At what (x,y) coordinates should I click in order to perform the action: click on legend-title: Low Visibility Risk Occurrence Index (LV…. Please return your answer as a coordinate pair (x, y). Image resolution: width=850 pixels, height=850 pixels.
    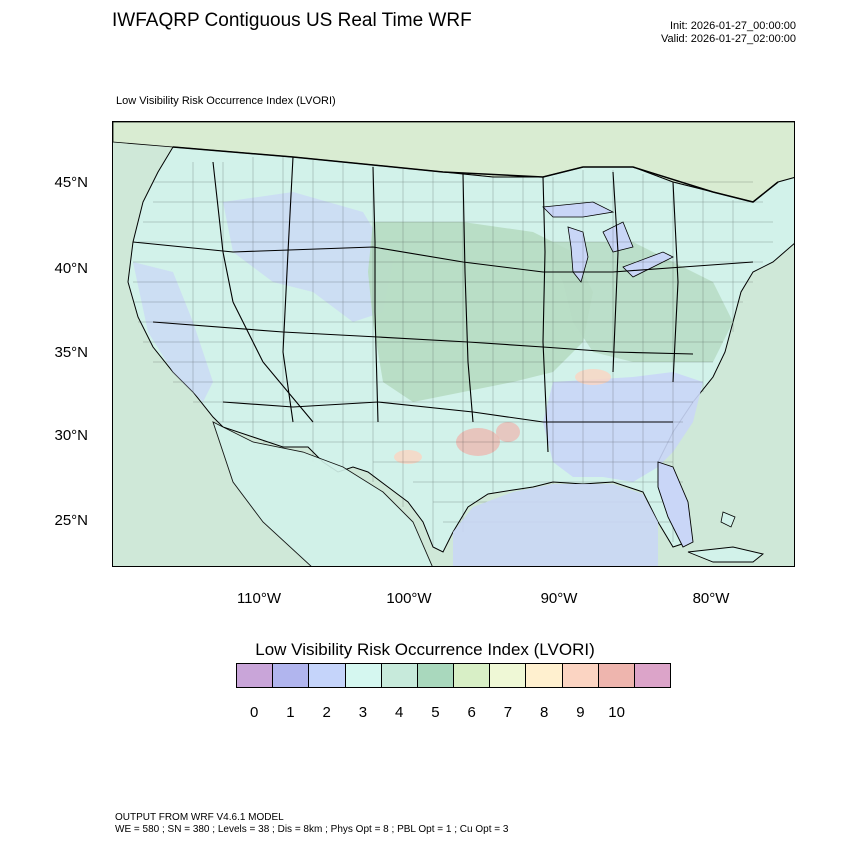
    Looking at the image, I should click on (425, 649).